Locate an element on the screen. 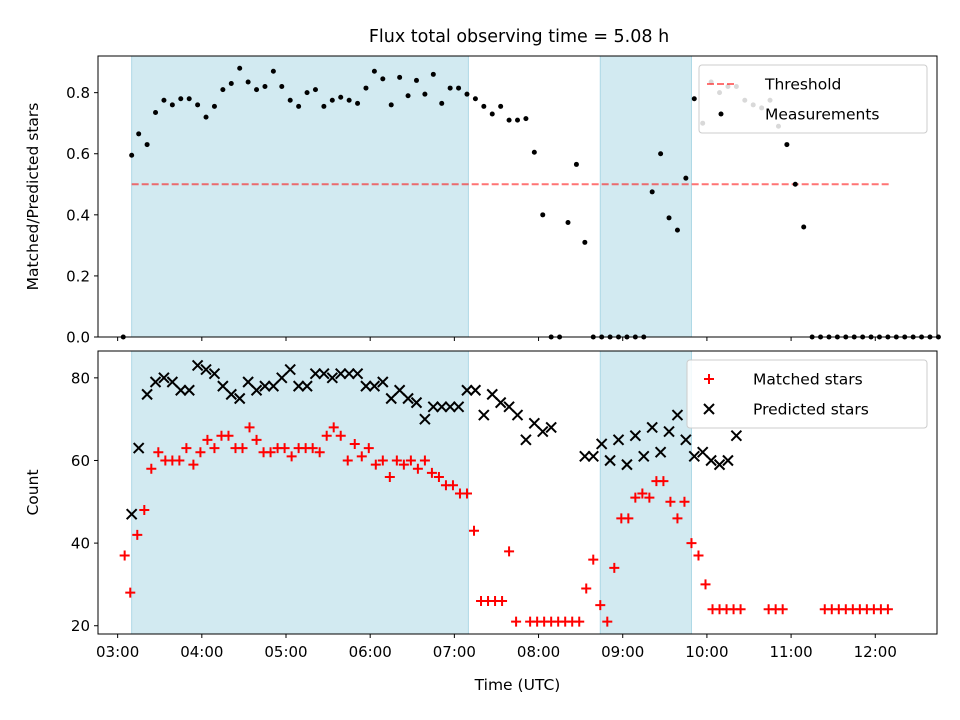 Image resolution: width=960 pixels, height=720 pixels. y-tick-label: 20 is located at coordinates (80, 626).